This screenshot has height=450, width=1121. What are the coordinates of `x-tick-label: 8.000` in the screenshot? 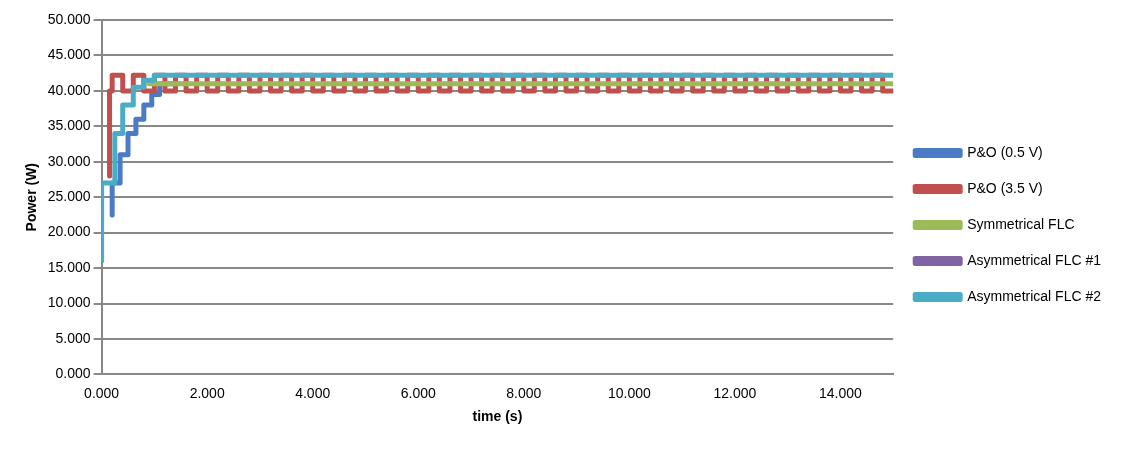 It's located at (524, 392).